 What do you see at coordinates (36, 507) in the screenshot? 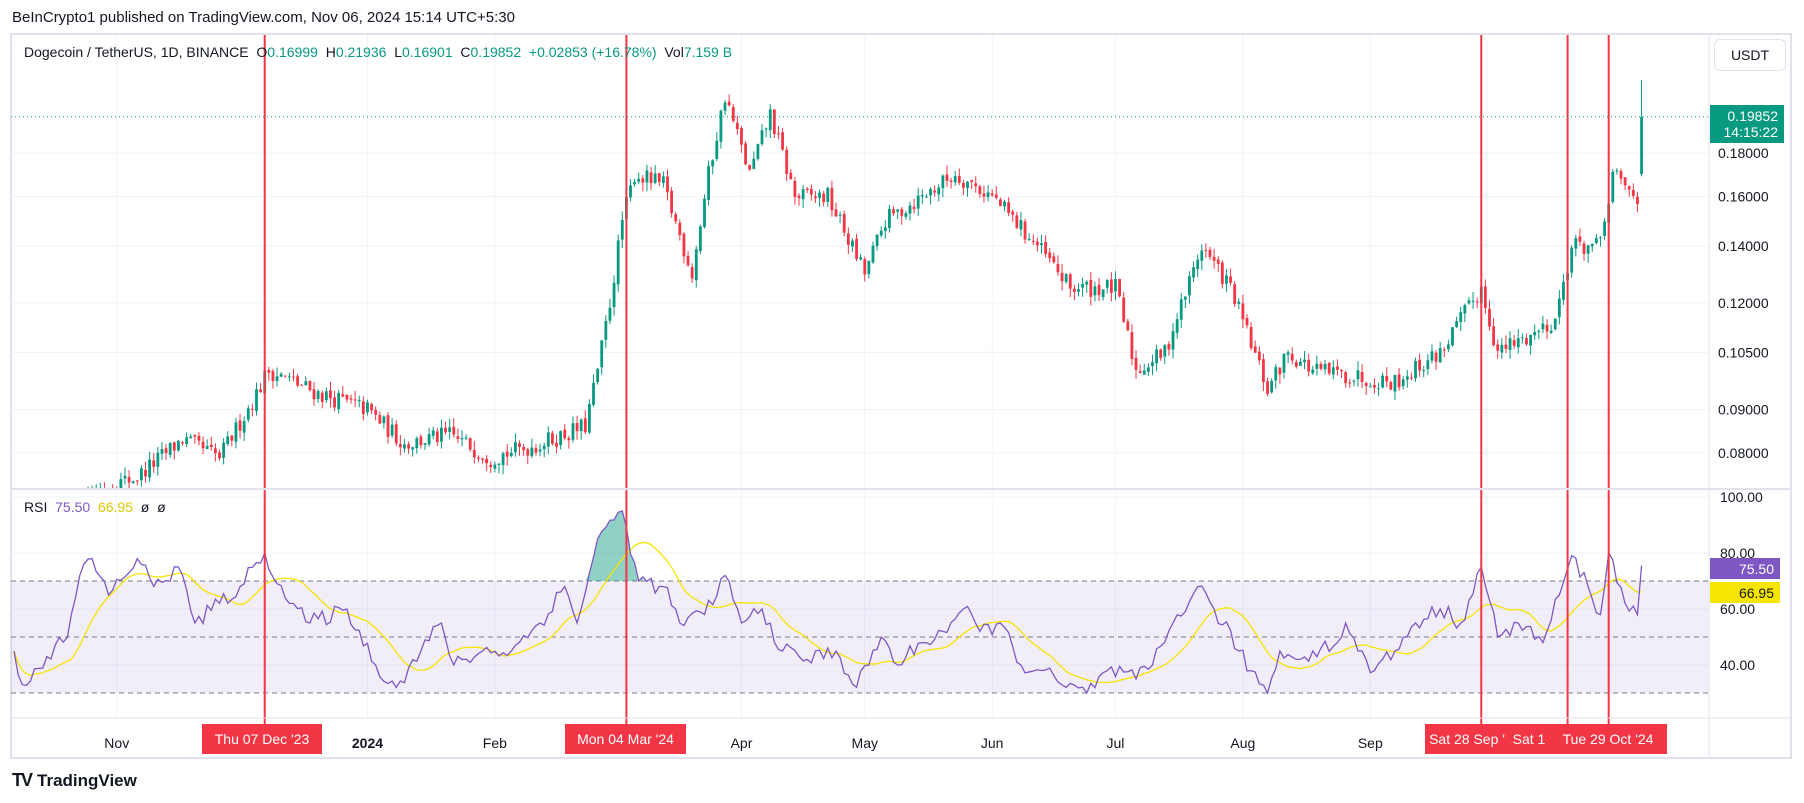
I see `rsi-name: RSI` at bounding box center [36, 507].